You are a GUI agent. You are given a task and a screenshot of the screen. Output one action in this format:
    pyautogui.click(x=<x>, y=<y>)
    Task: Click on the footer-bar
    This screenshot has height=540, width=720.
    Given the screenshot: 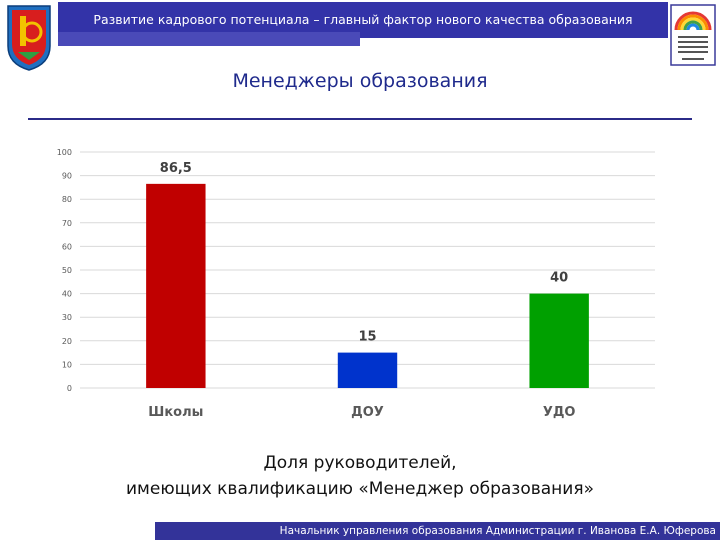 What is the action you would take?
    pyautogui.click(x=437, y=531)
    